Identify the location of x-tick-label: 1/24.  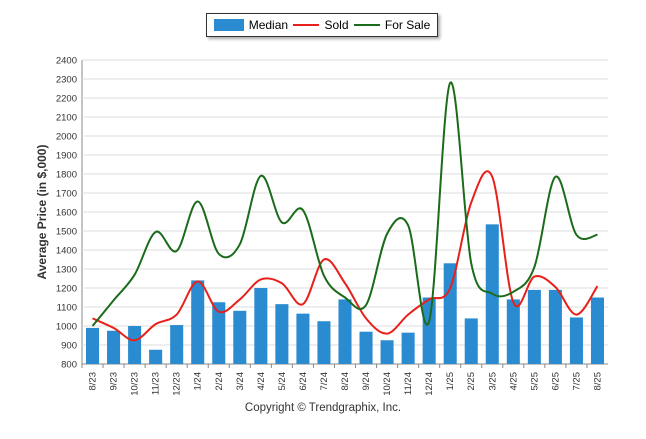
(198, 381).